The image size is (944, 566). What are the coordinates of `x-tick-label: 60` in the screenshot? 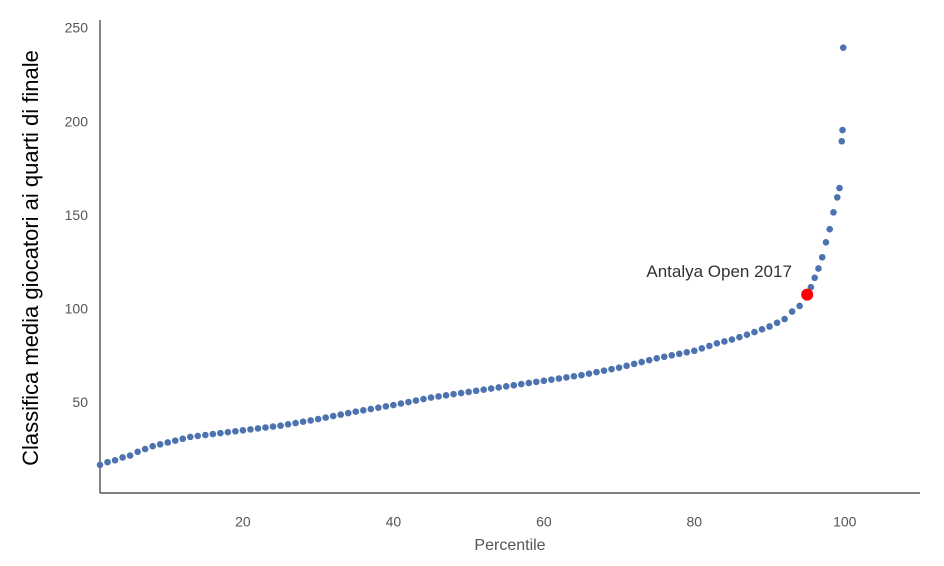 It's located at (544, 522).